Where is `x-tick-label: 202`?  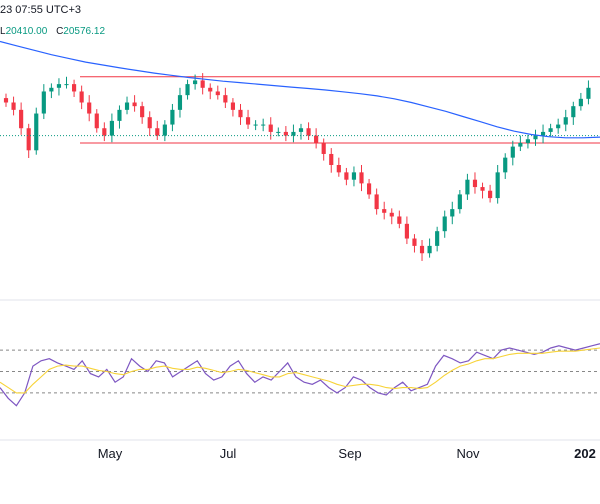
x-tick-label: 202 is located at coordinates (585, 453).